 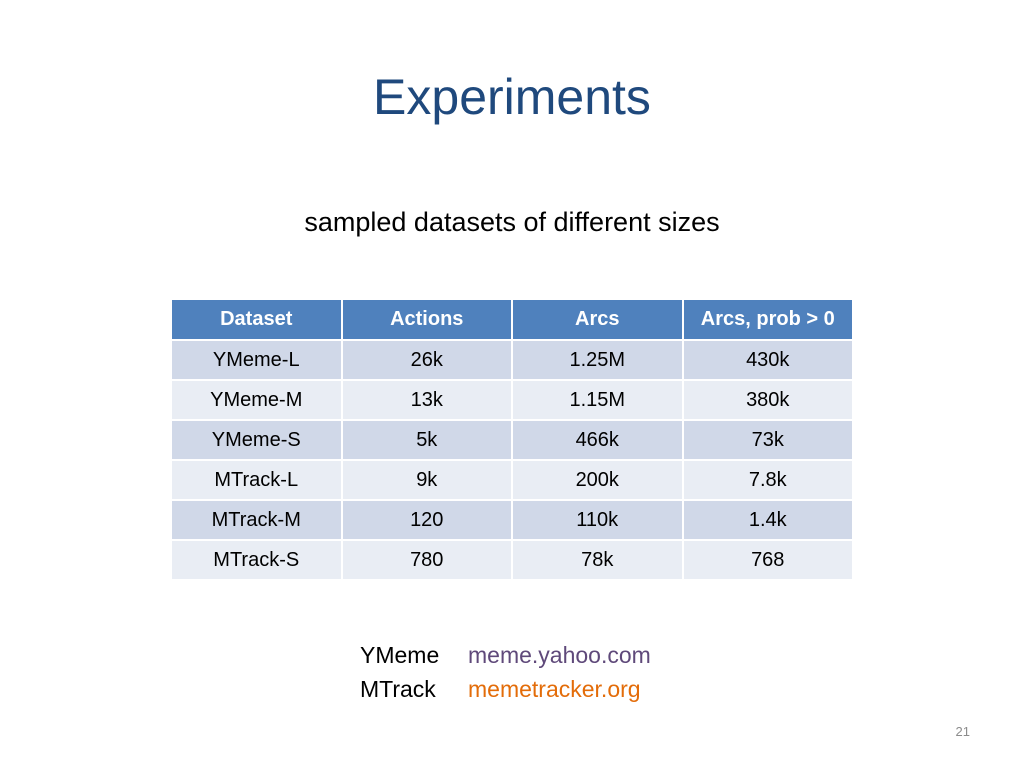 What do you see at coordinates (597, 360) in the screenshot?
I see `cell-arcs: 1.25M` at bounding box center [597, 360].